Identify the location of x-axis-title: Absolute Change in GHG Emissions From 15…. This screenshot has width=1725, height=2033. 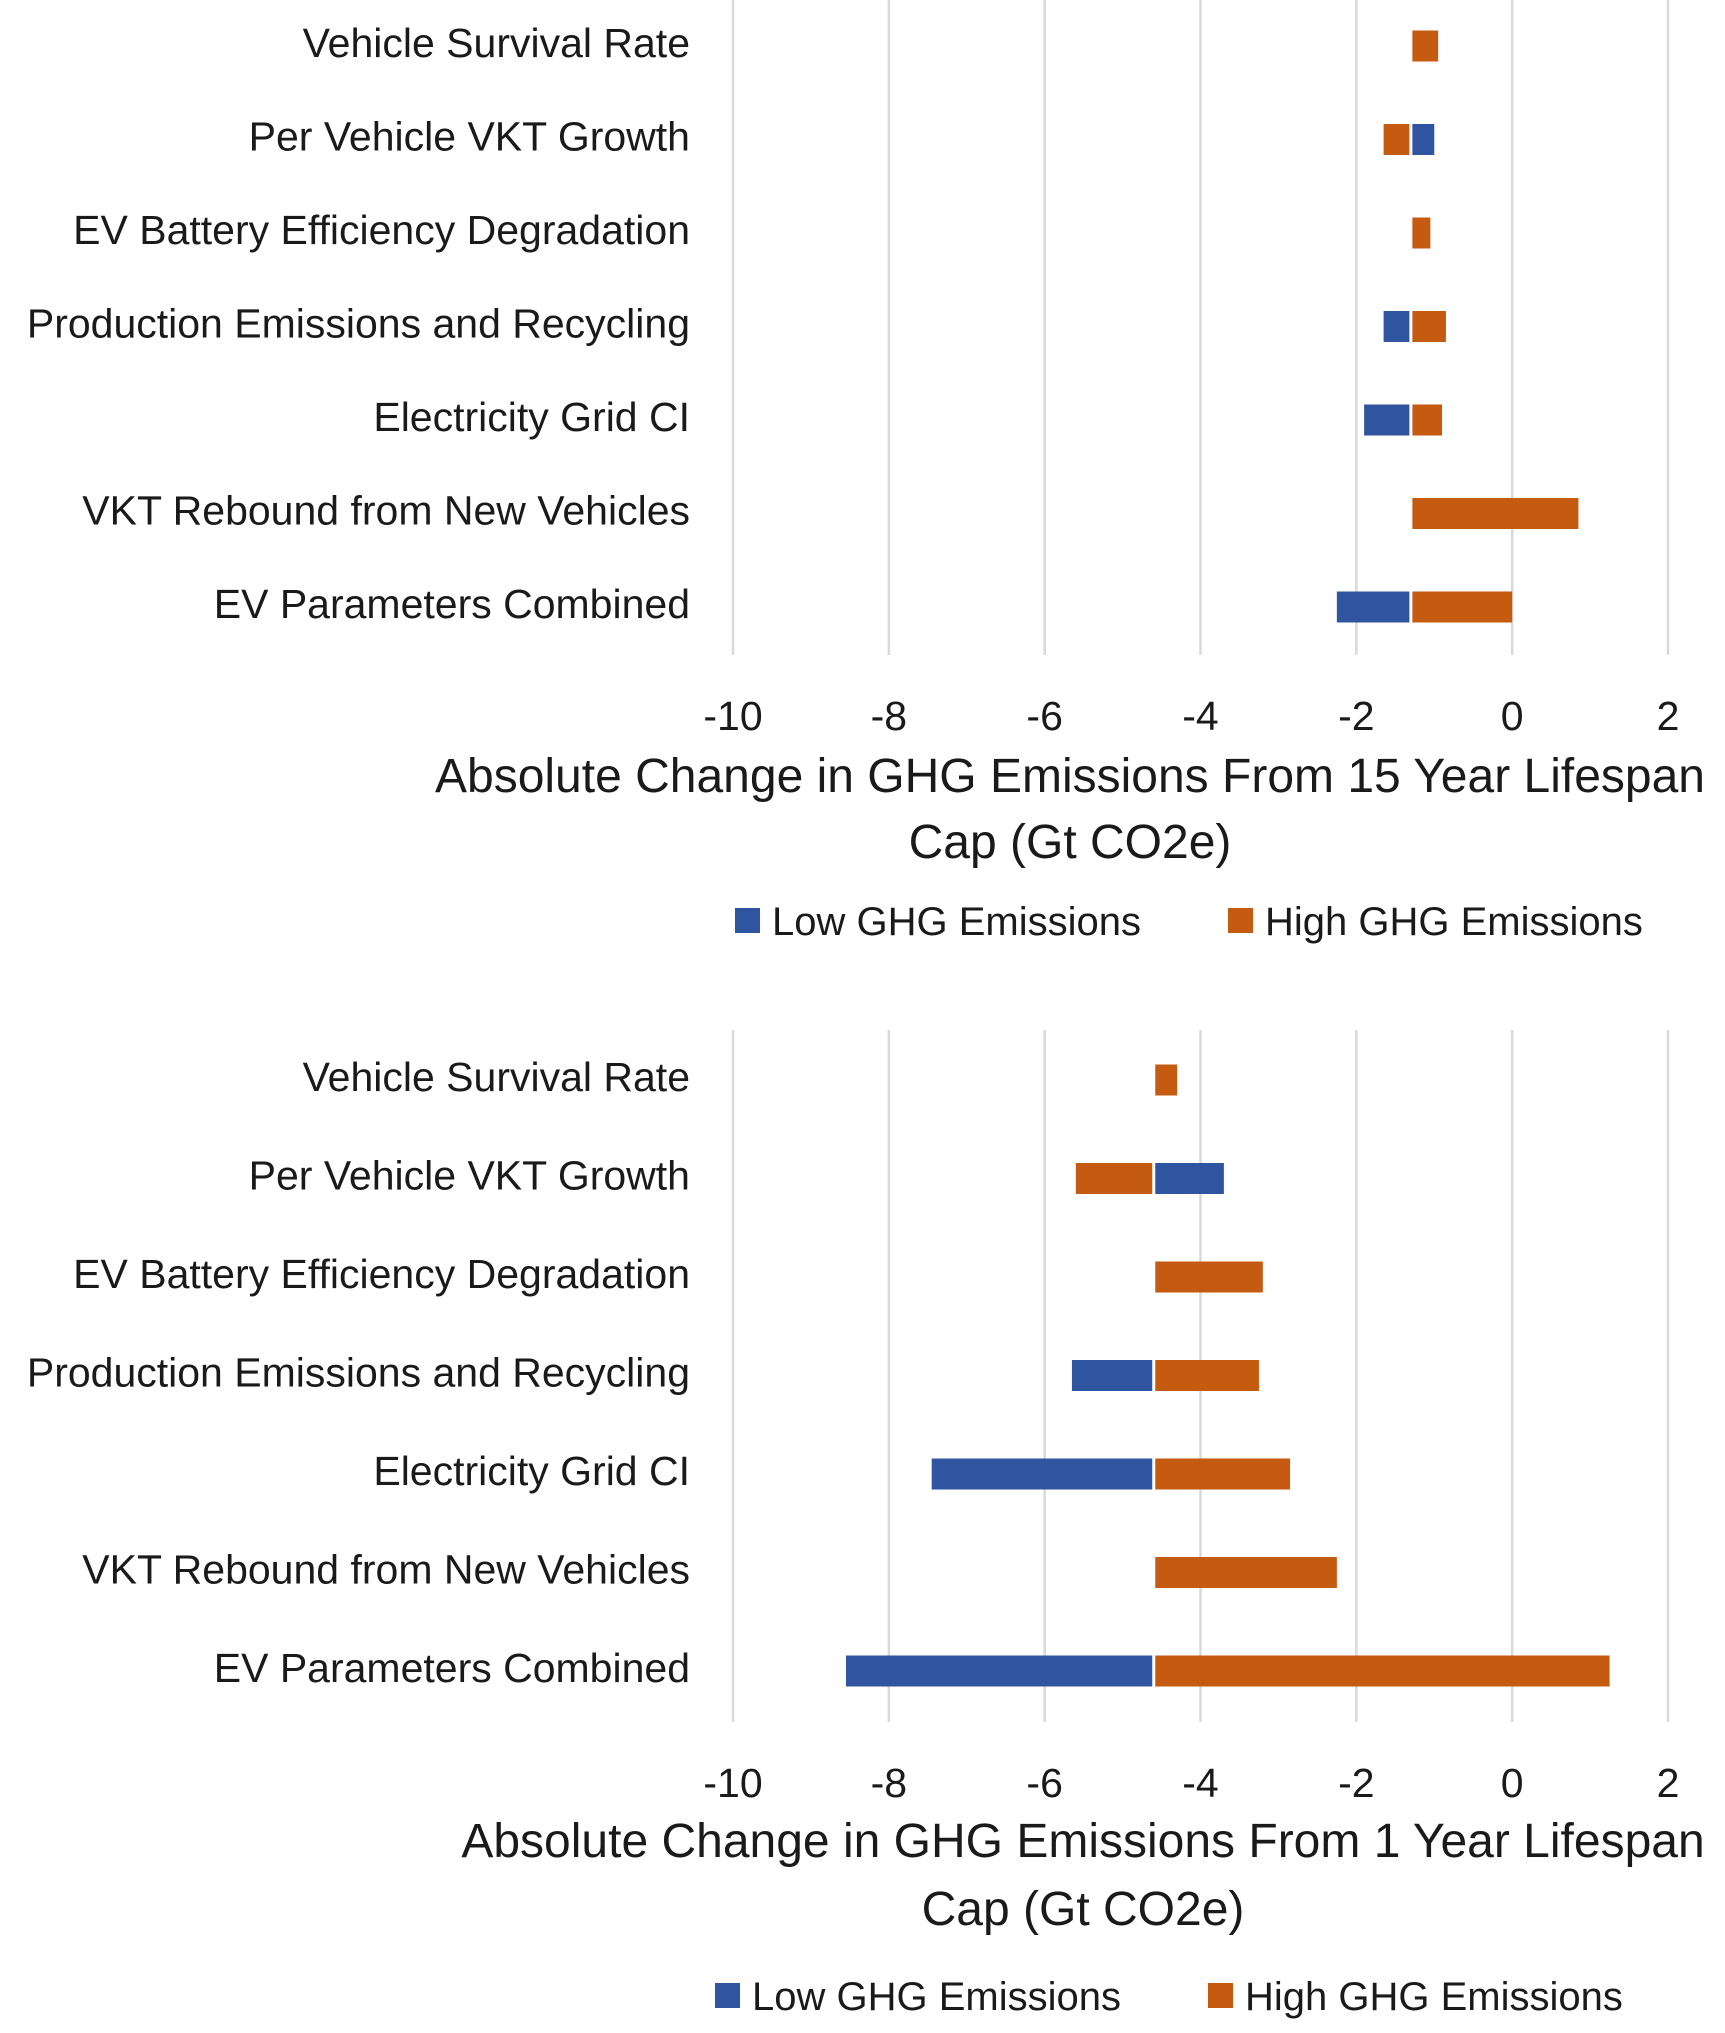
(1070, 776).